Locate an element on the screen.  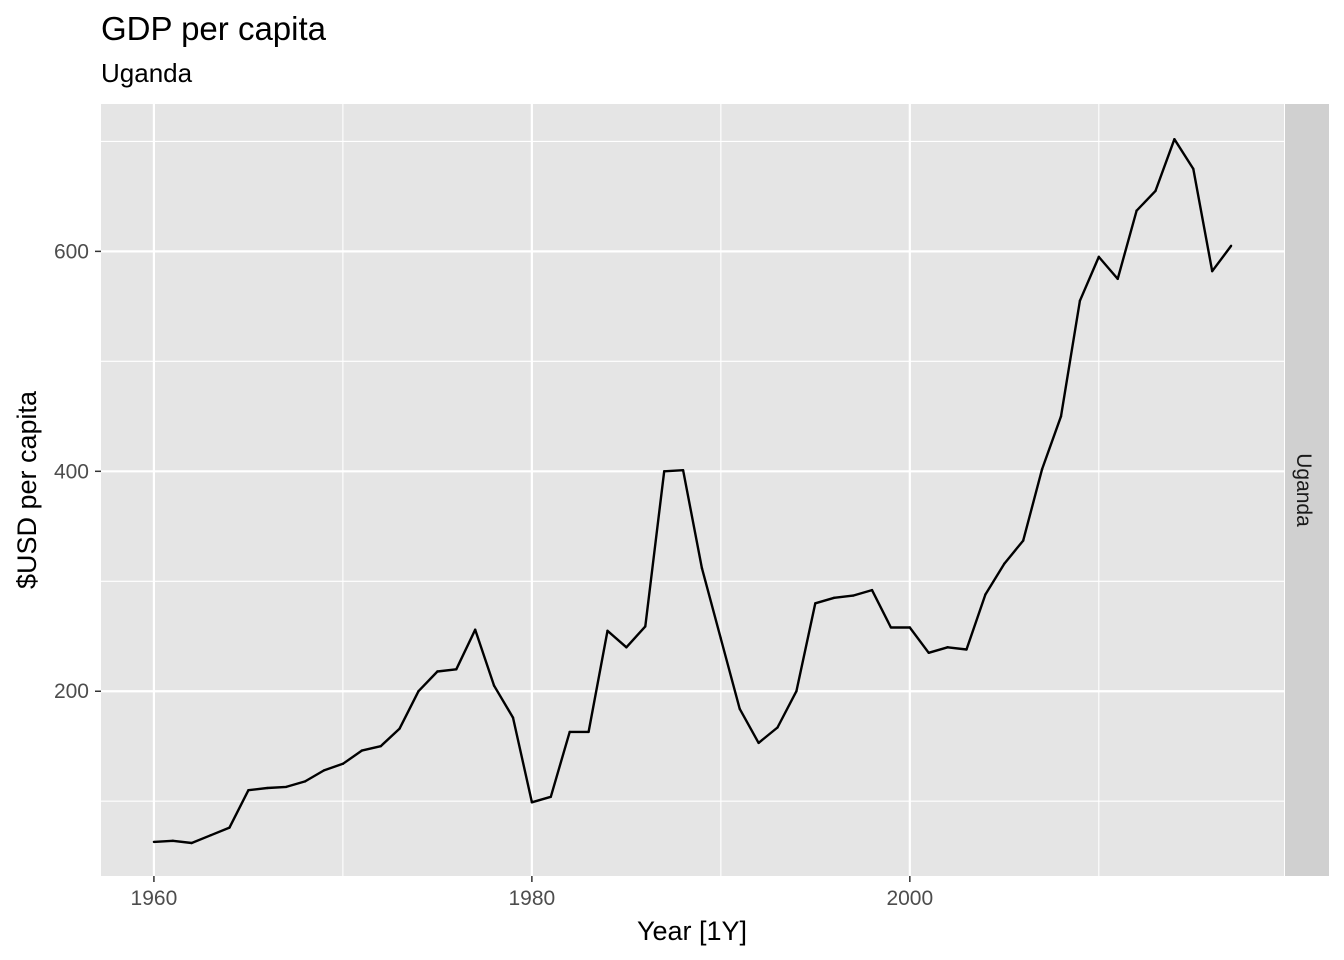
facet-strip is located at coordinates (1307, 490).